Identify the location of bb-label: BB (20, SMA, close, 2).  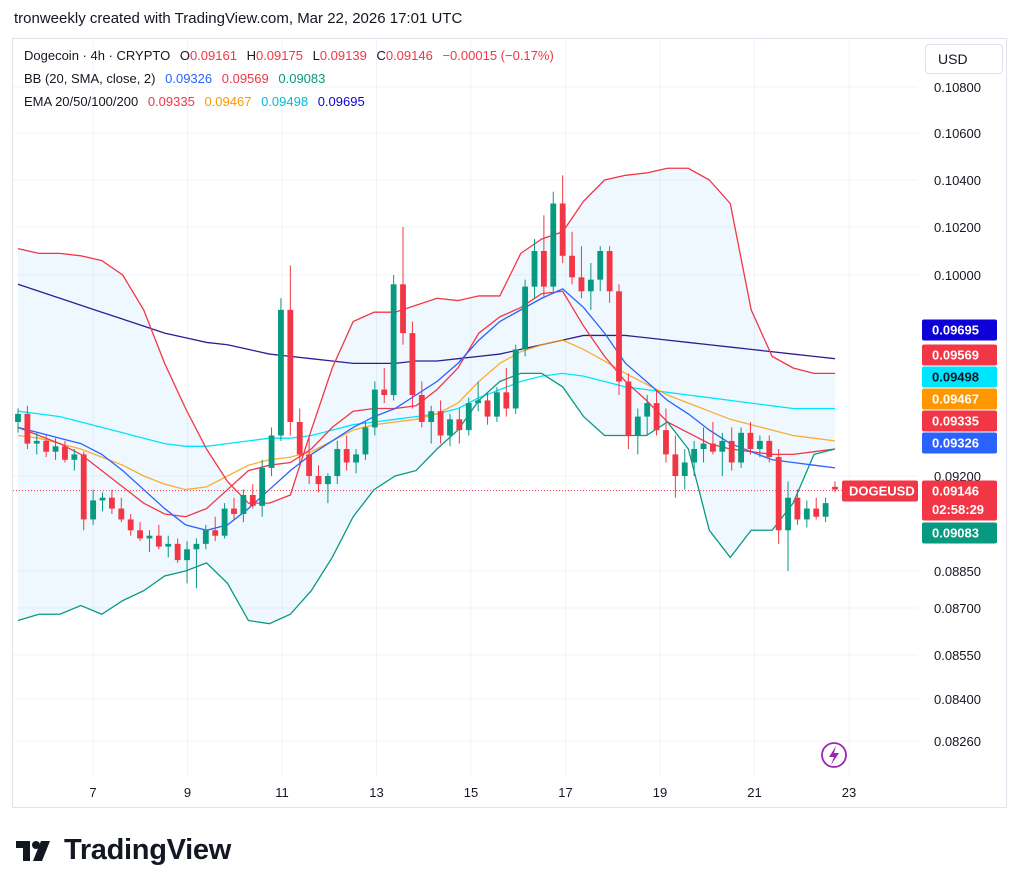
(90, 78).